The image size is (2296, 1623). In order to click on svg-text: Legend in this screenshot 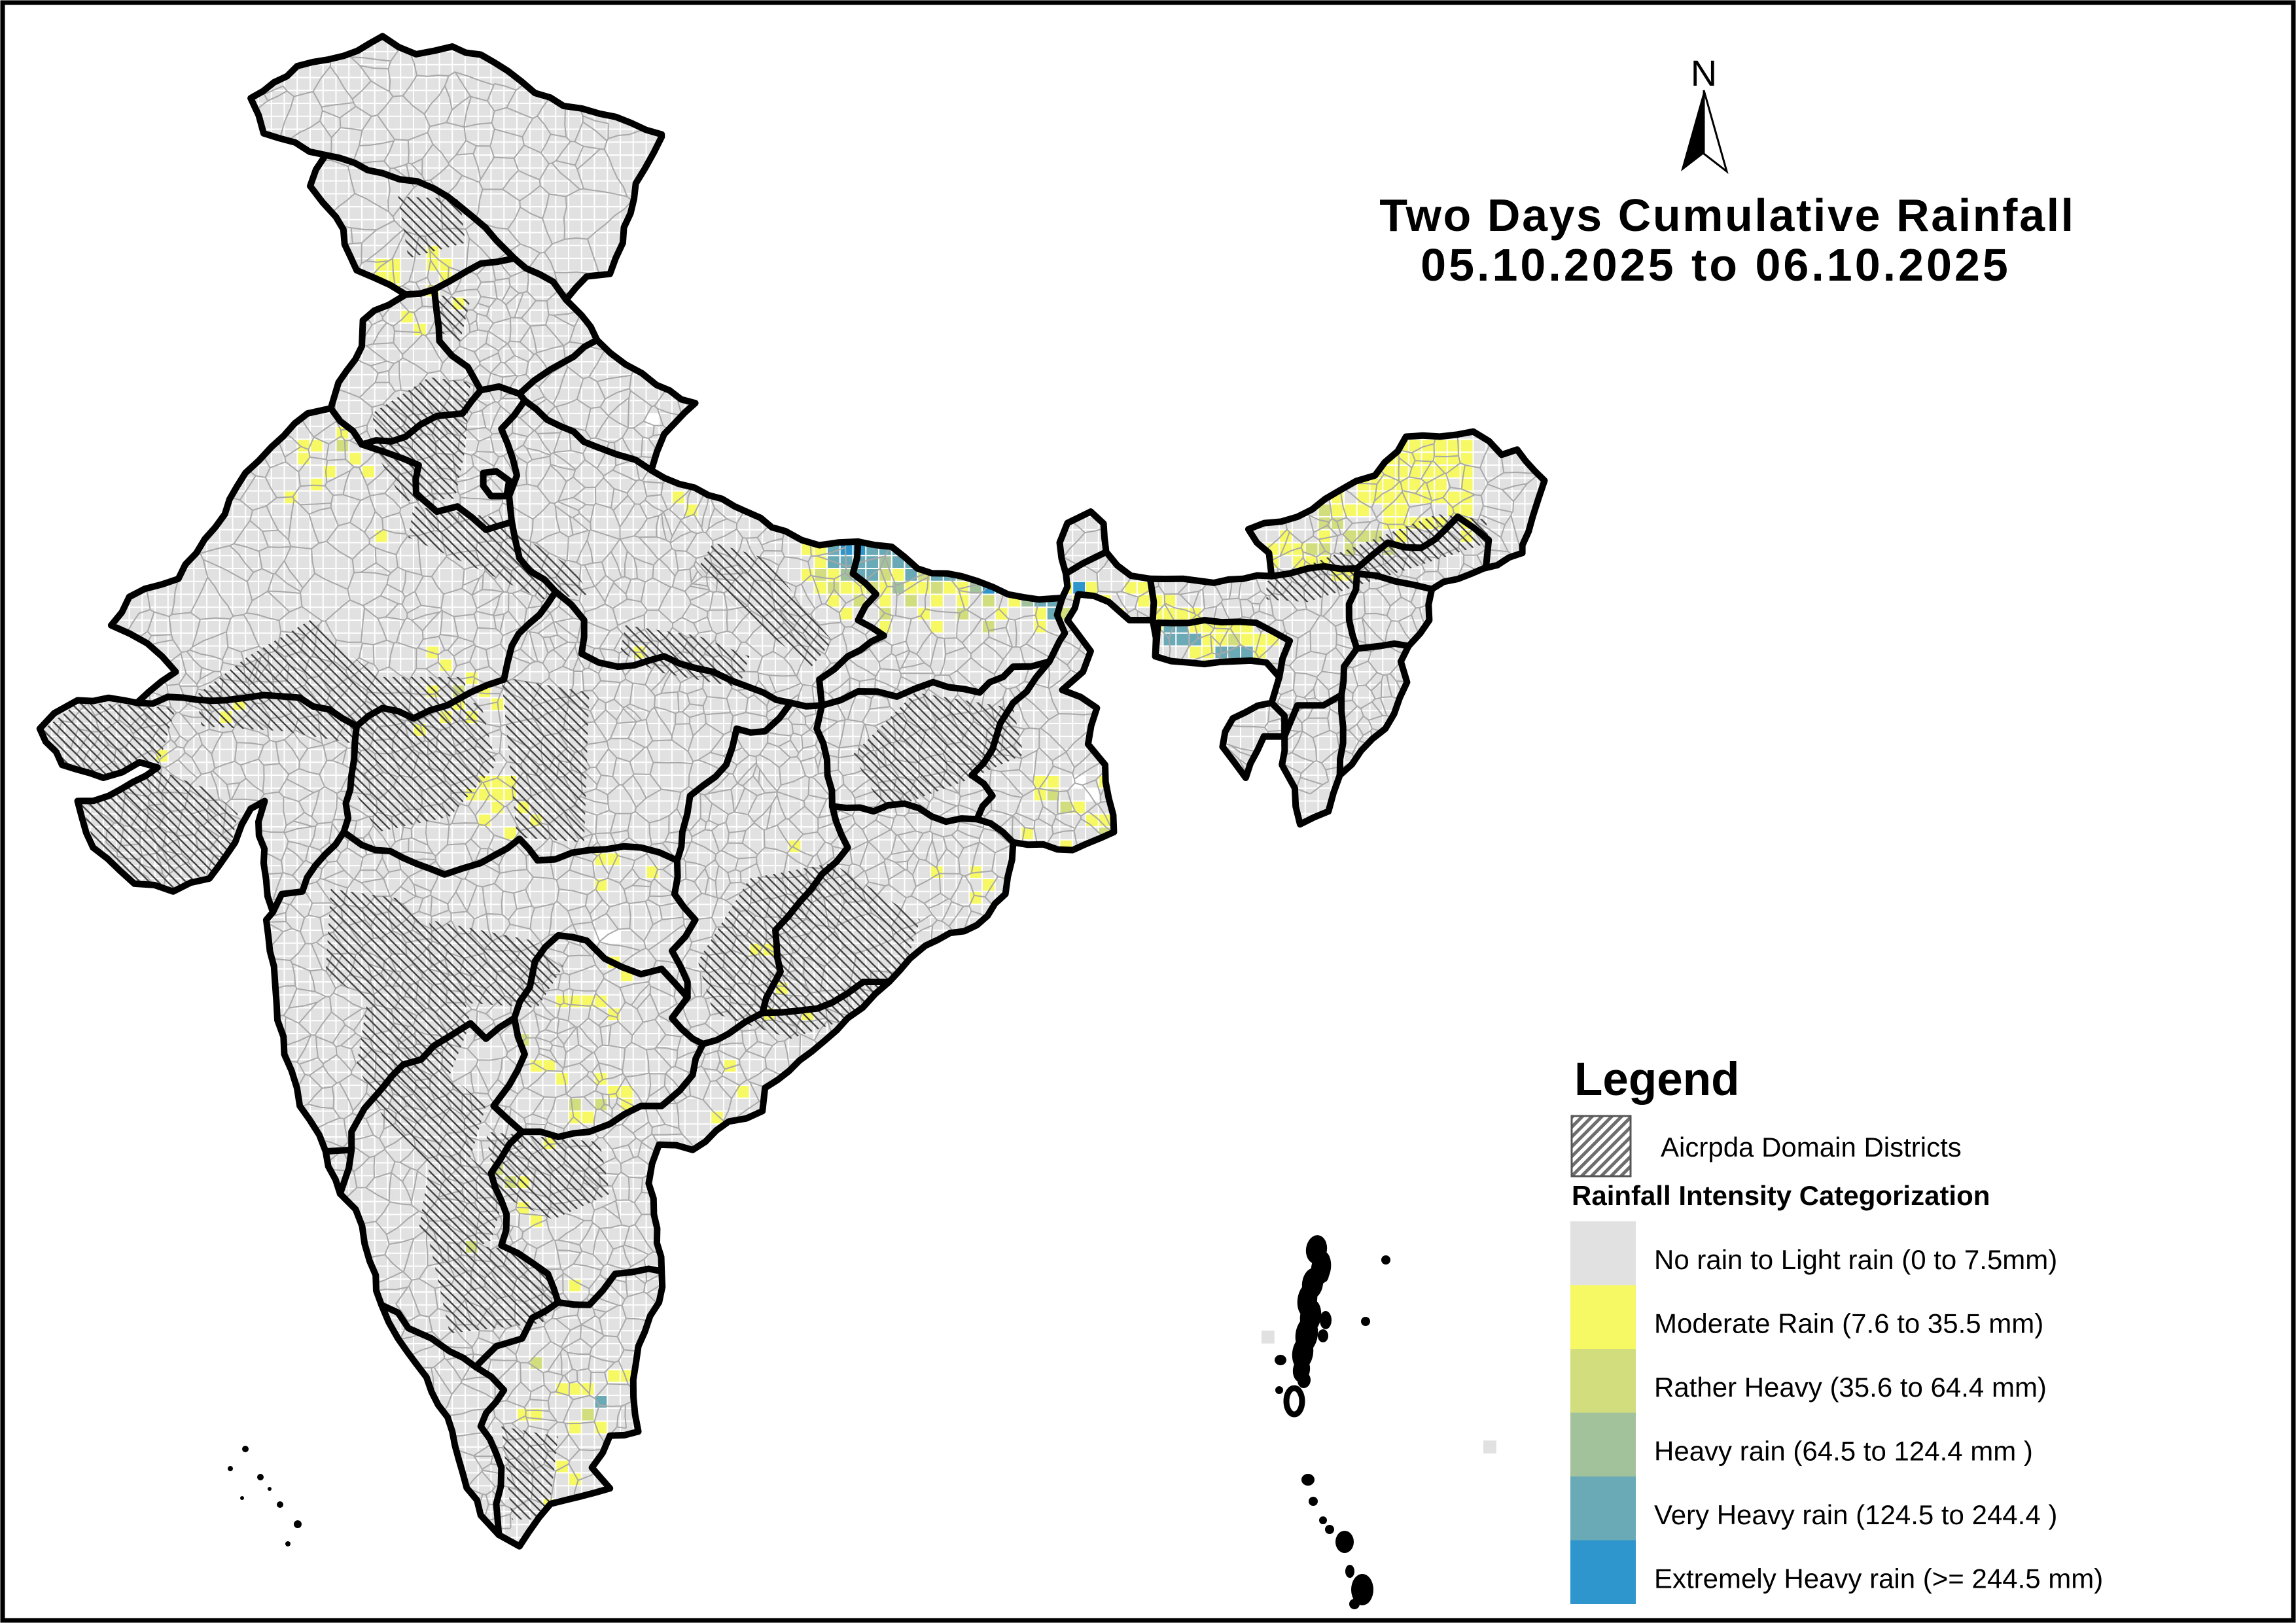, I will do `click(1657, 1080)`.